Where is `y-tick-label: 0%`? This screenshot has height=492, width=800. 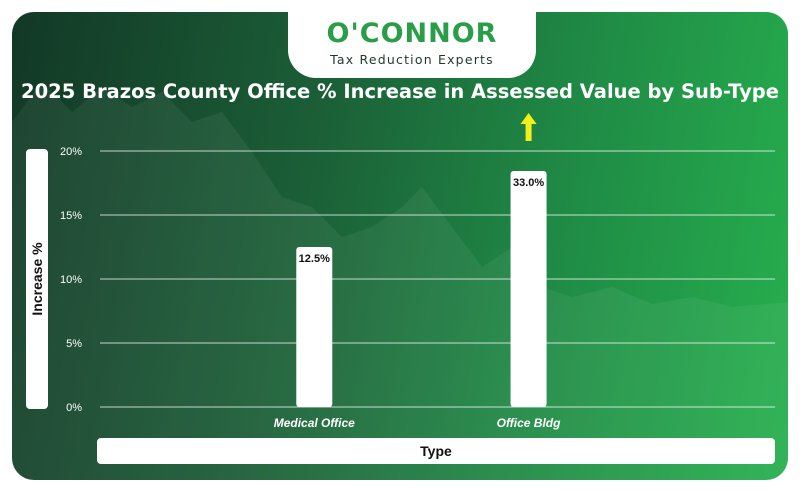
y-tick-label: 0% is located at coordinates (74, 408).